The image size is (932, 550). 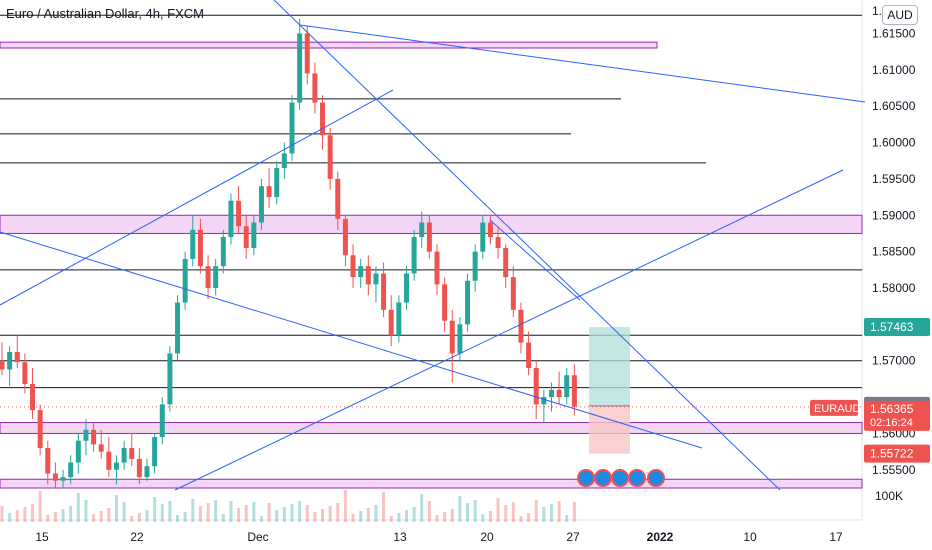 I want to click on current-price-label: 1.56365, so click(x=892, y=409).